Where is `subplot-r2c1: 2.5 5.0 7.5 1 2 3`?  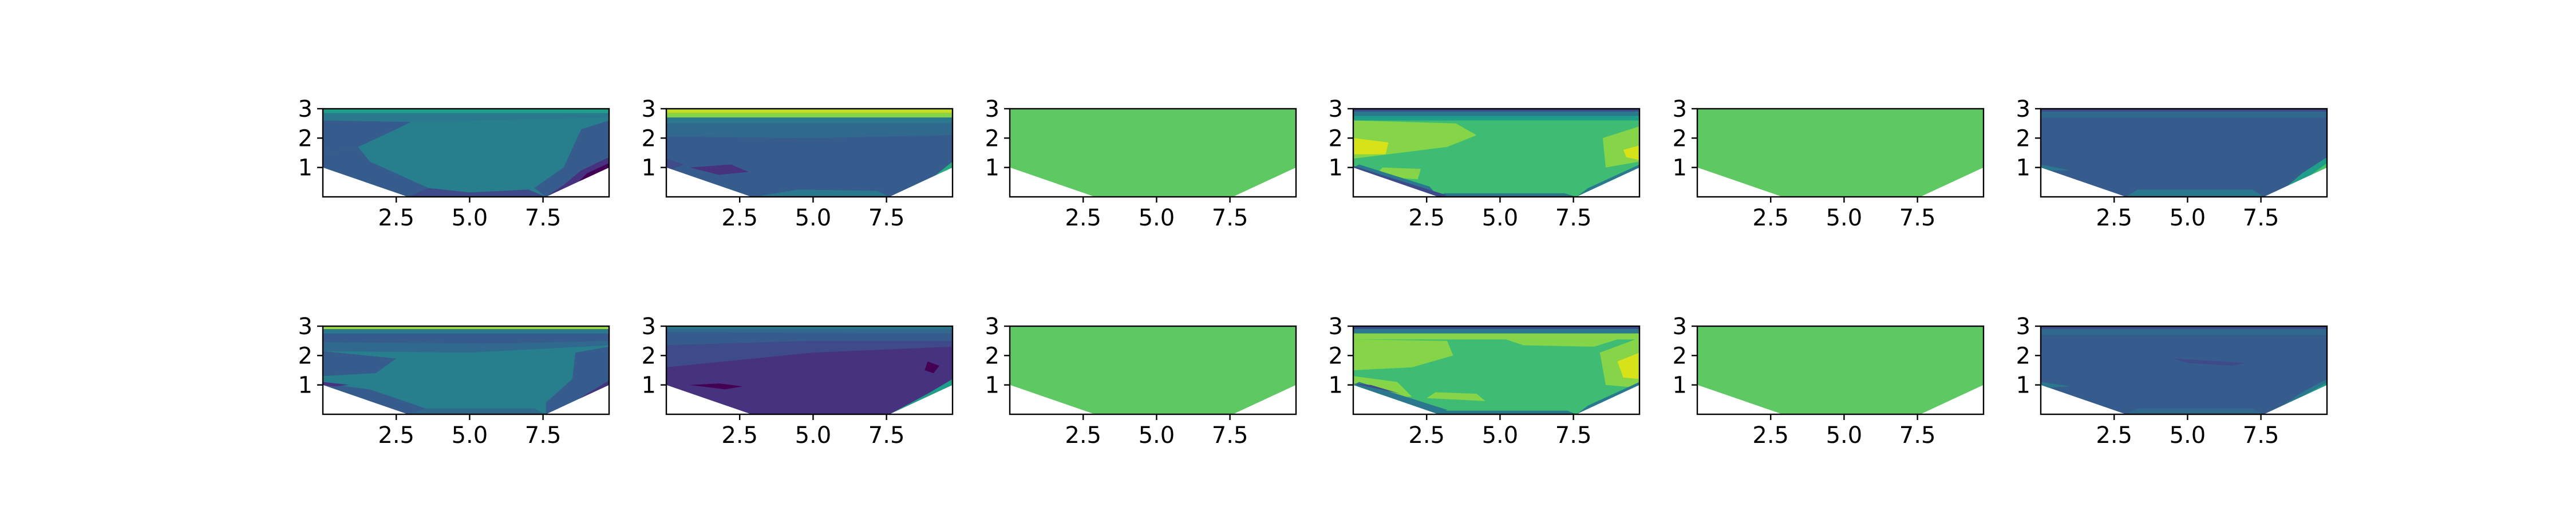
subplot-r2c1: 2.5 5.0 7.5 1 2 3 is located at coordinates (454, 381).